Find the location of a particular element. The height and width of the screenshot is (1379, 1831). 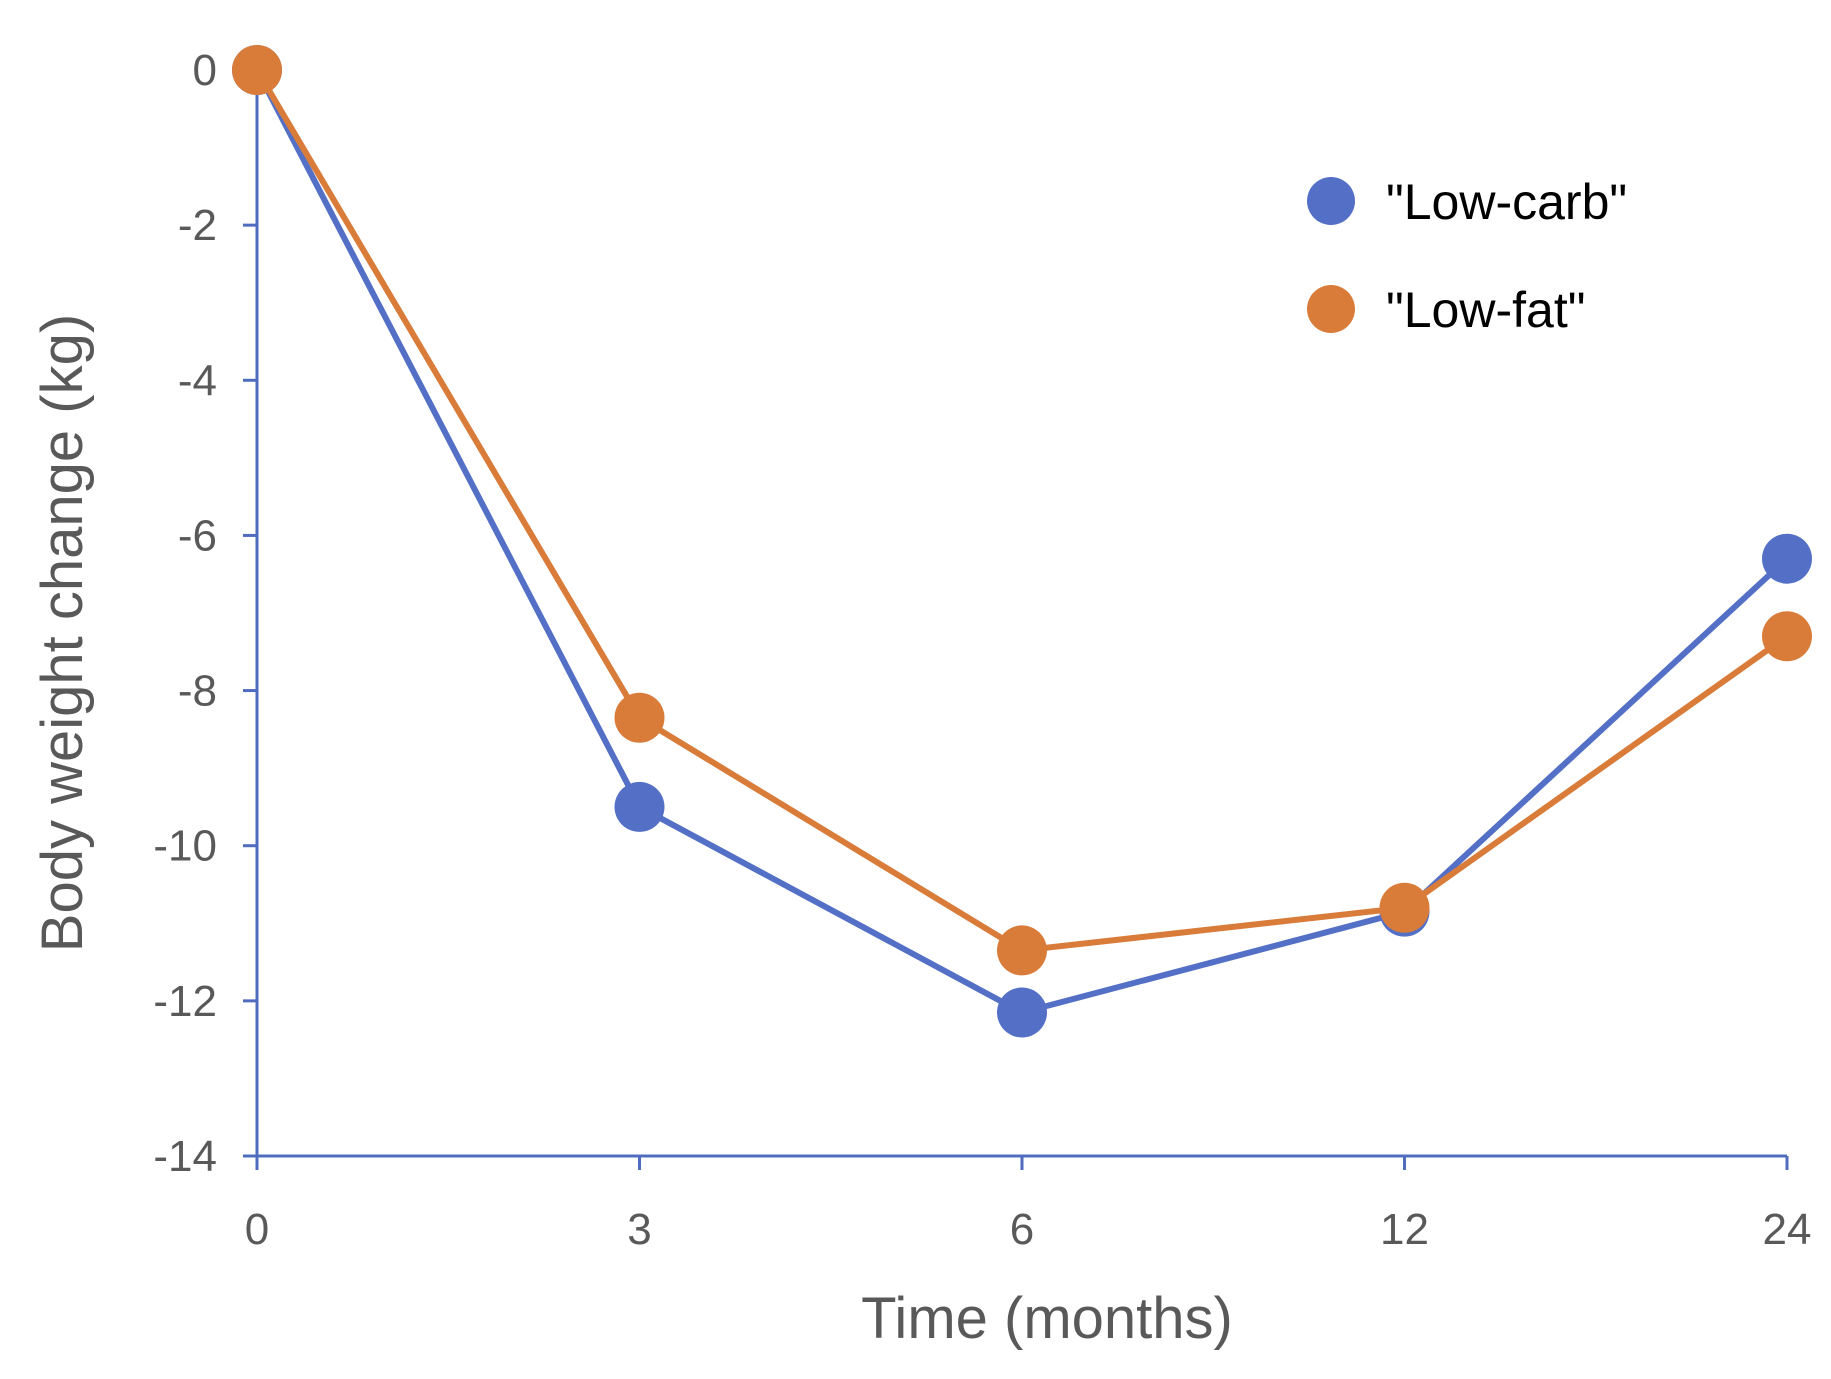

y-tick-label: -14 is located at coordinates (185, 1156).